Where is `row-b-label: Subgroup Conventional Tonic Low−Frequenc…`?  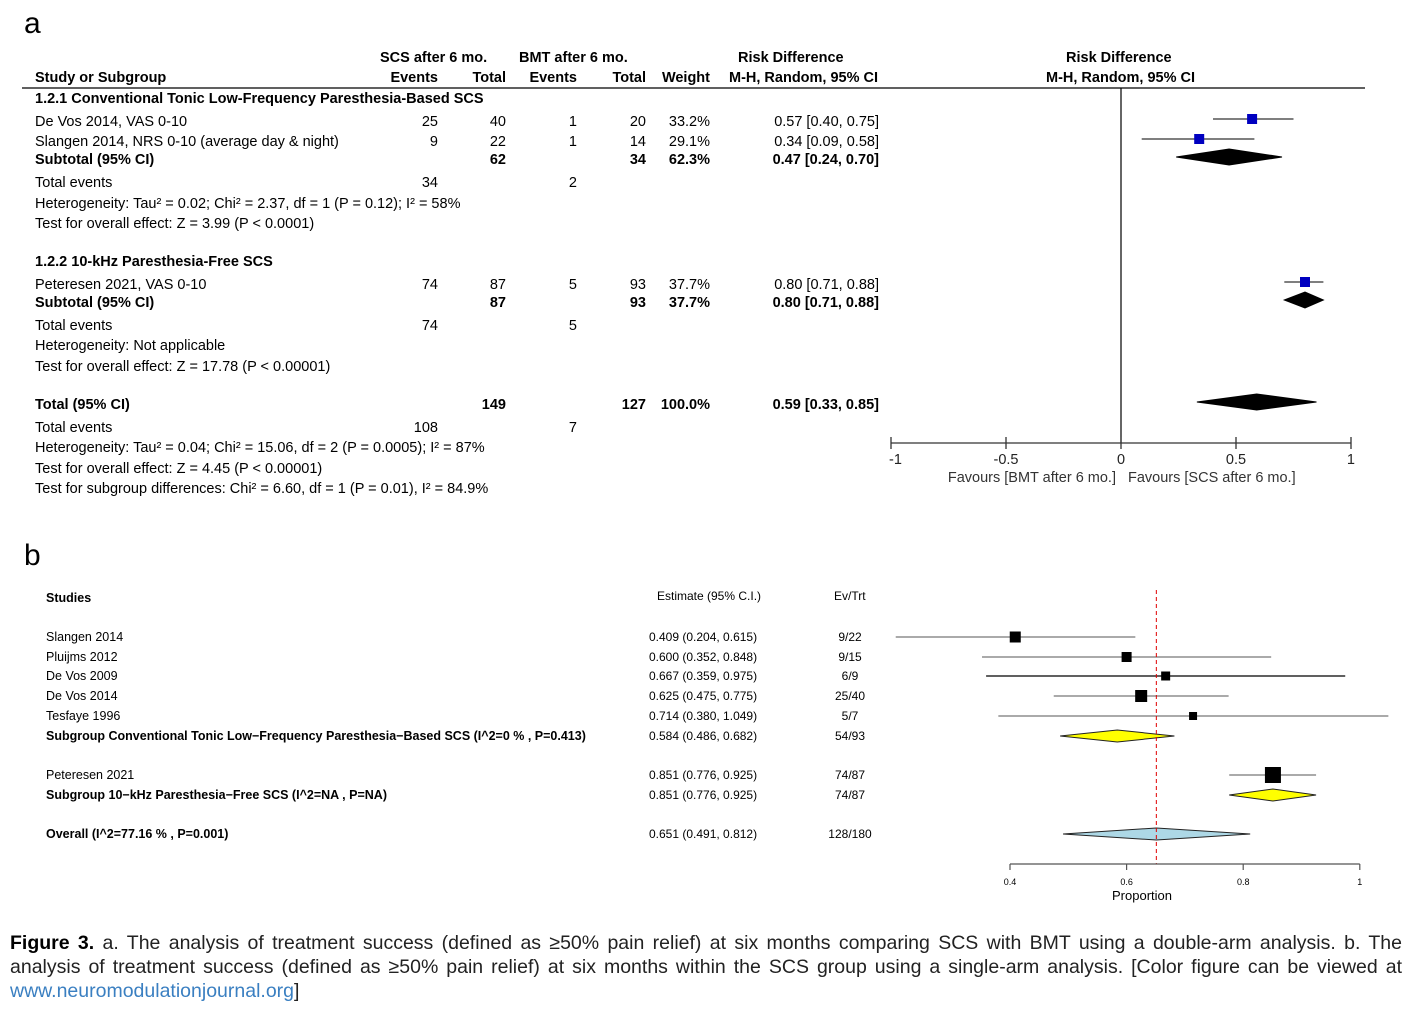
row-b-label: Subgroup Conventional Tonic Low−Frequenc… is located at coordinates (316, 736).